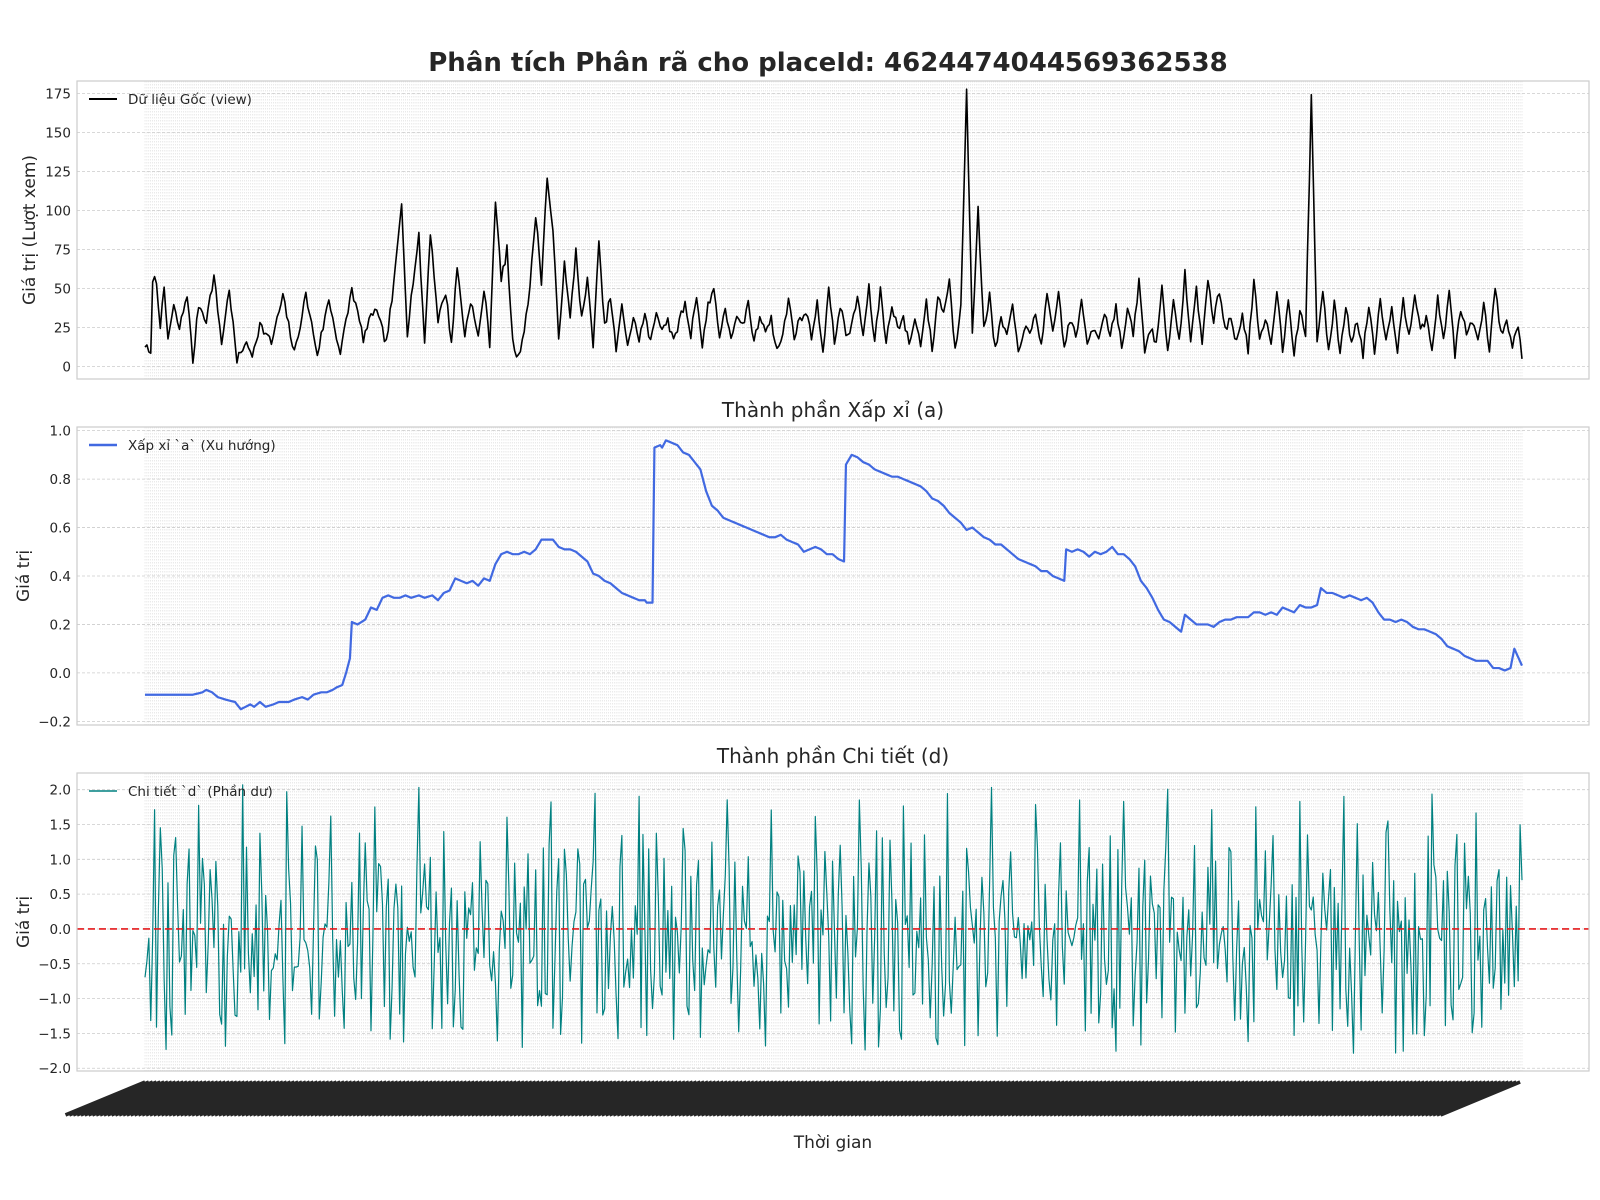 This screenshot has width=1600, height=1200. What do you see at coordinates (62, 290) in the screenshot?
I see `y-tick-label: 50` at bounding box center [62, 290].